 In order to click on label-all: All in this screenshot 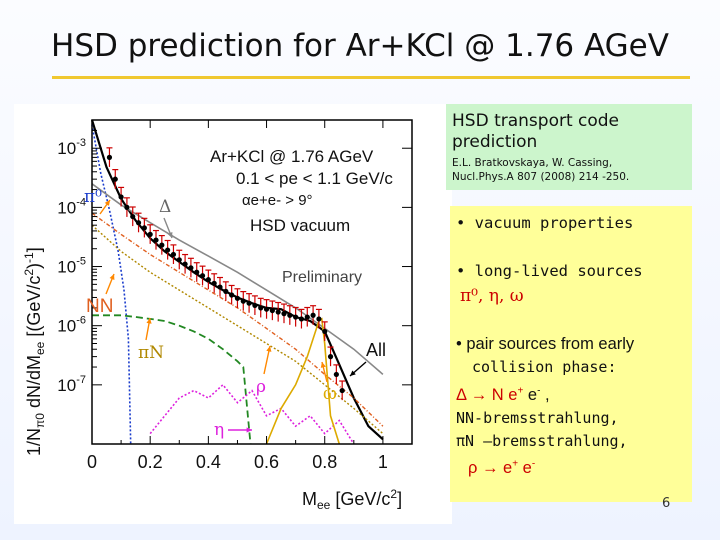, I will do `click(376, 350)`.